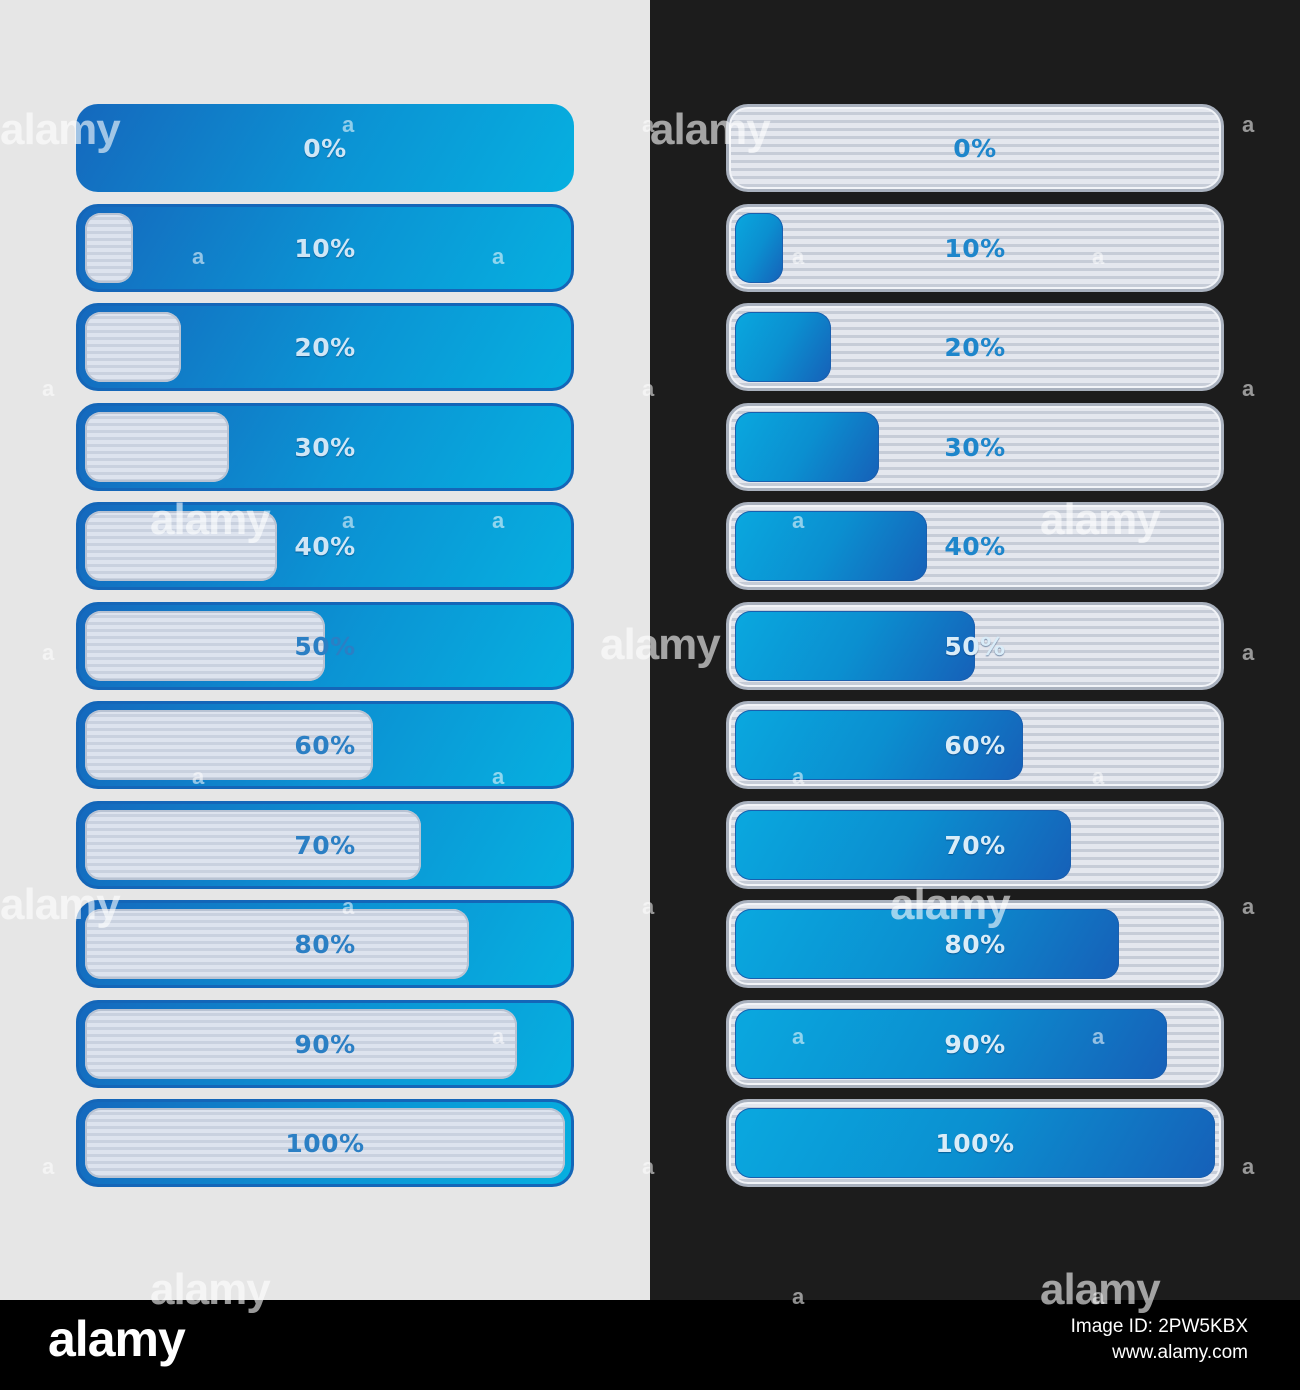 Image resolution: width=1300 pixels, height=1390 pixels. I want to click on progress-label-dark-60: 60%, so click(975, 745).